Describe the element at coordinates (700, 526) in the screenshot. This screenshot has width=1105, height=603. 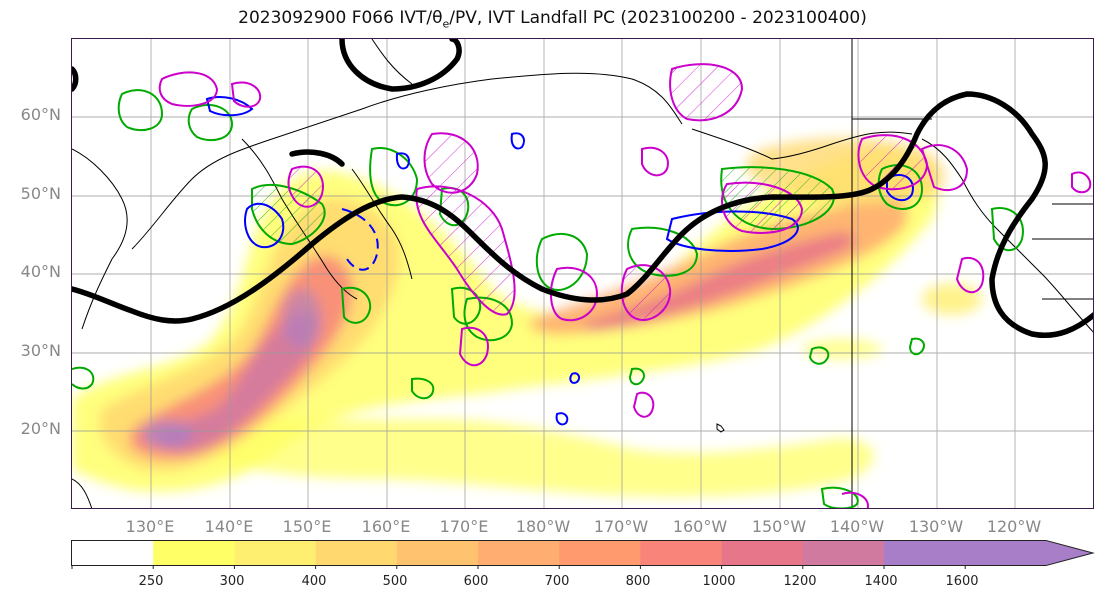
I see `lon-label-160w: 160°W` at that location.